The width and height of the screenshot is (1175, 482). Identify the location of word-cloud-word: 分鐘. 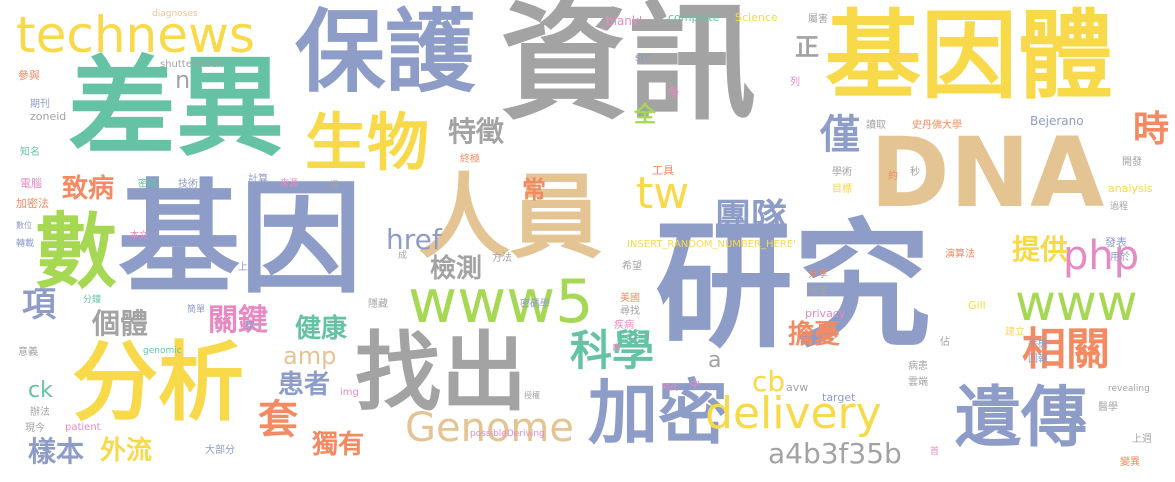
(92, 300).